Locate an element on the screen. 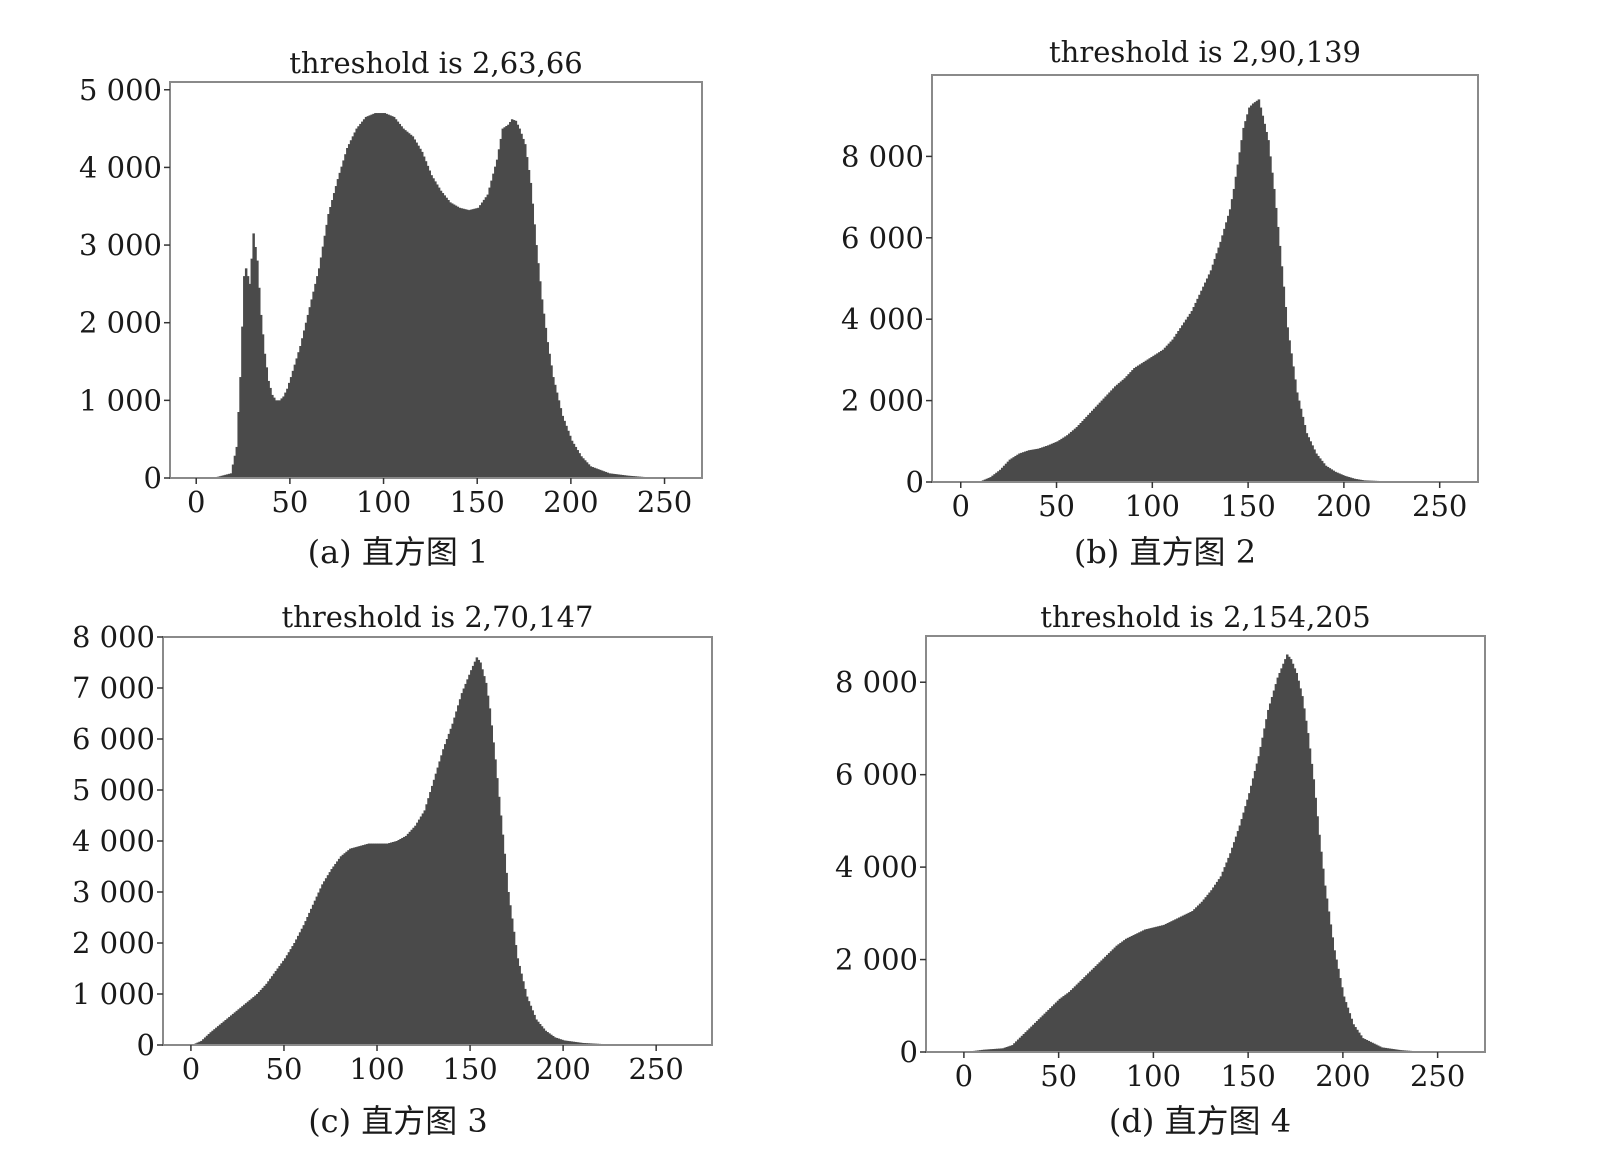 This screenshot has height=1171, width=1597. x-tick-label: 100 is located at coordinates (376, 1069).